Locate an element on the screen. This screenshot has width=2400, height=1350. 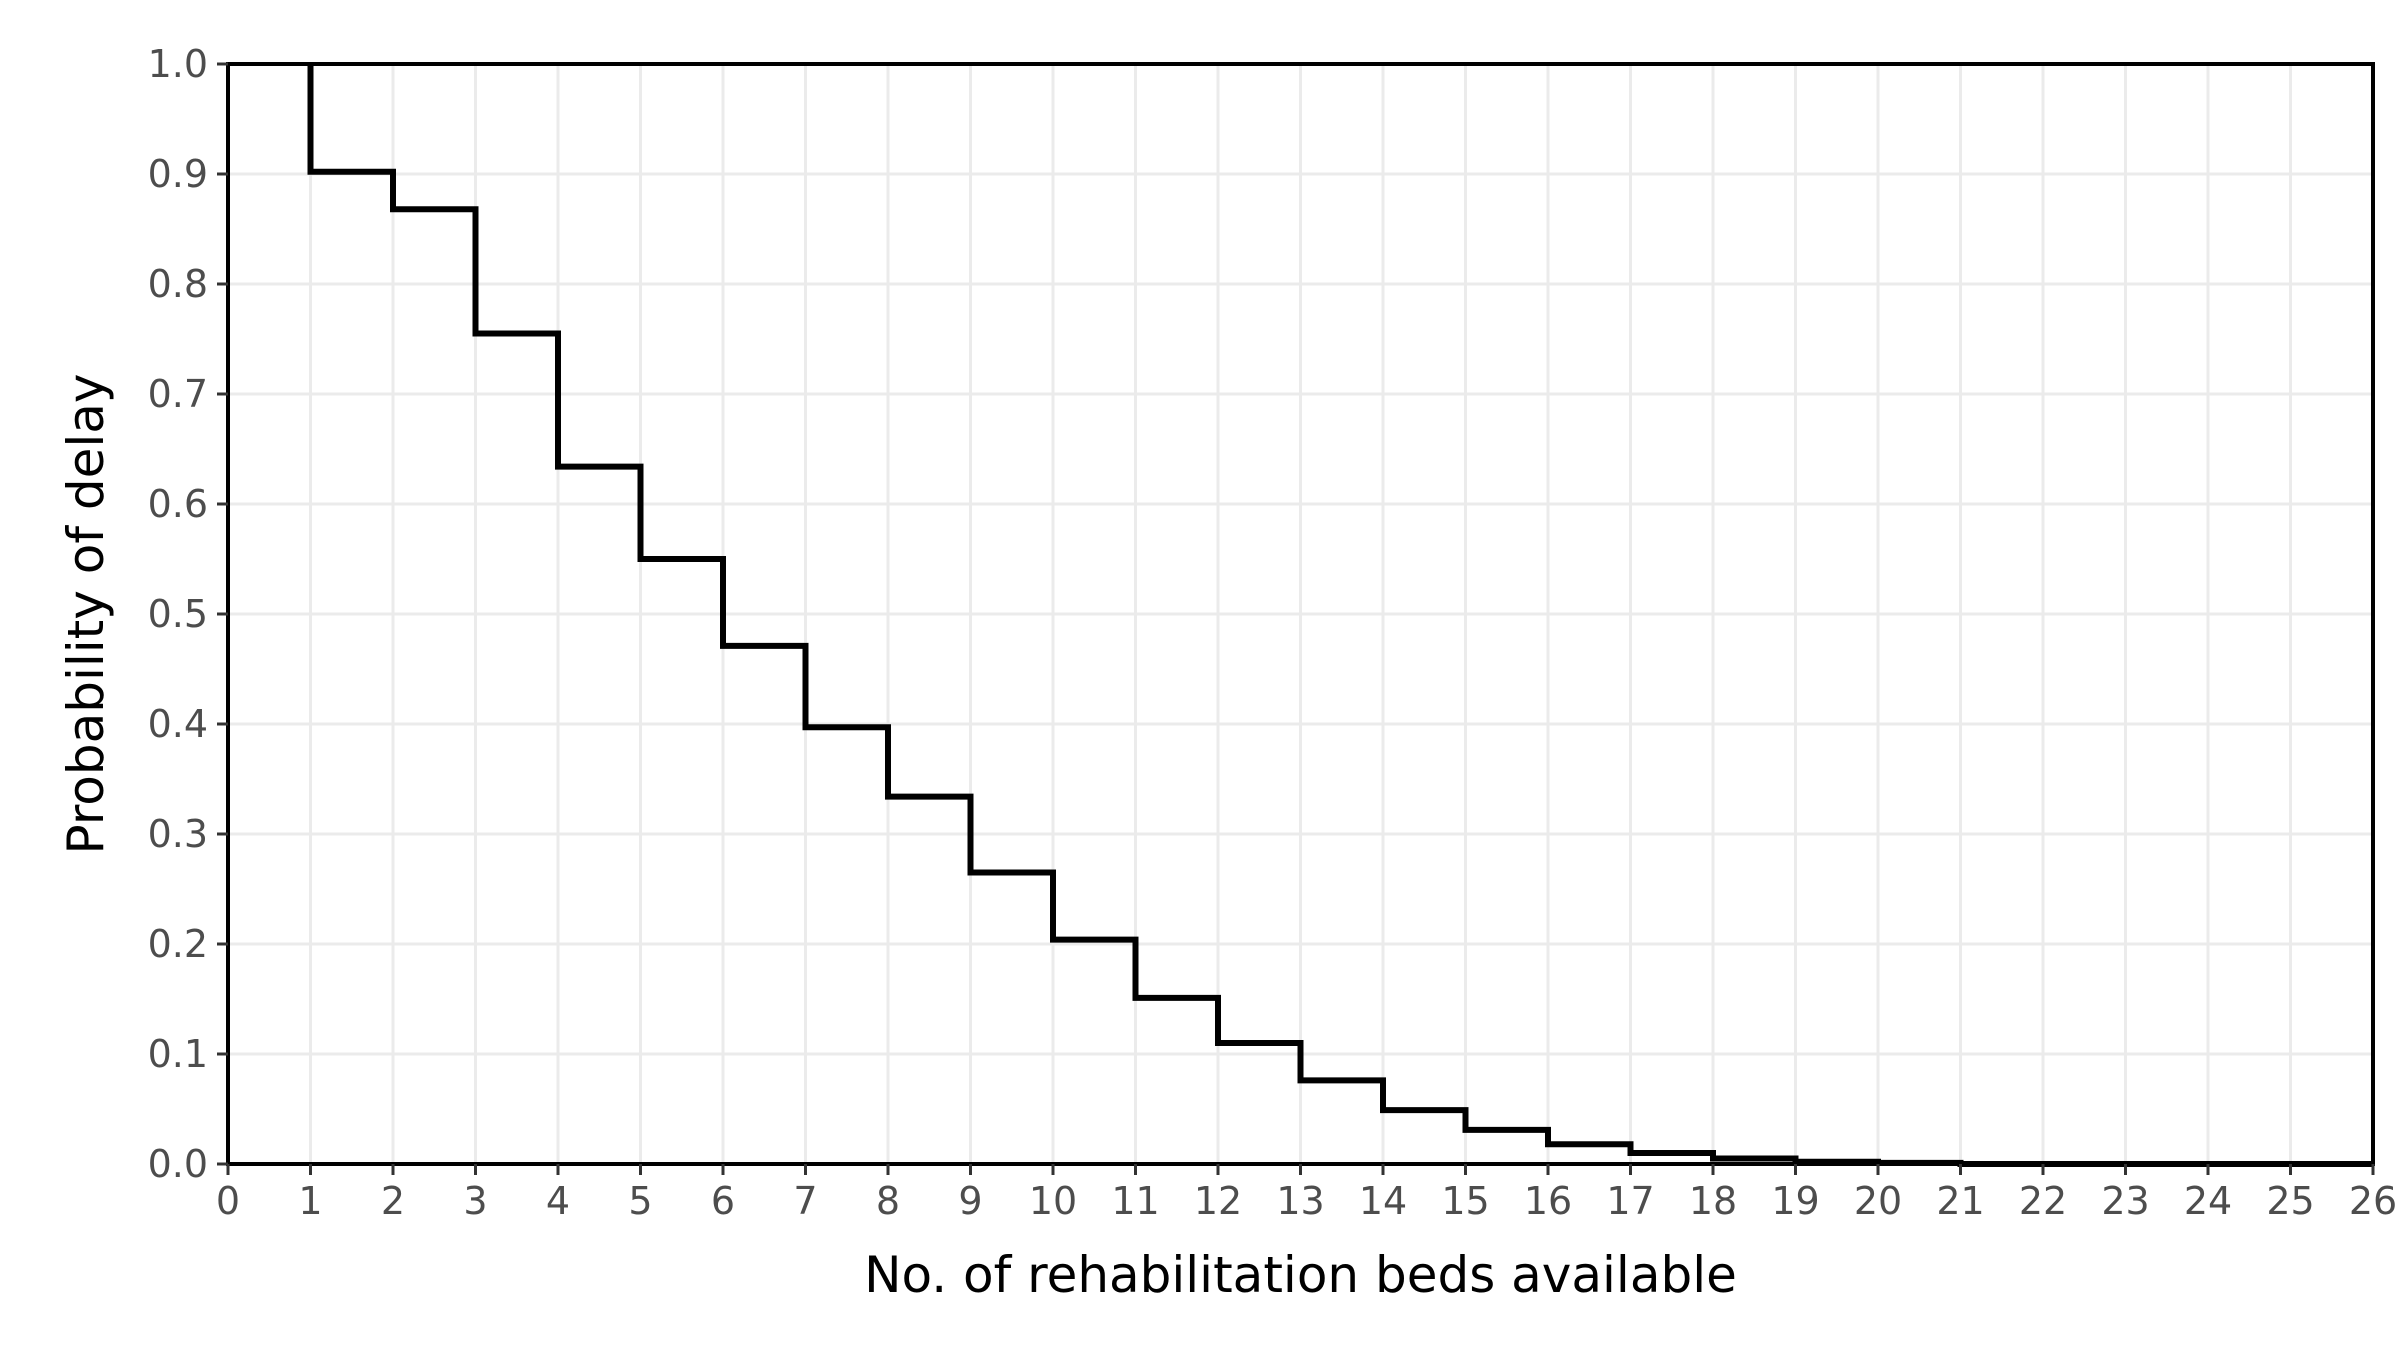
x-tick-label: 13 is located at coordinates (1300, 1201).